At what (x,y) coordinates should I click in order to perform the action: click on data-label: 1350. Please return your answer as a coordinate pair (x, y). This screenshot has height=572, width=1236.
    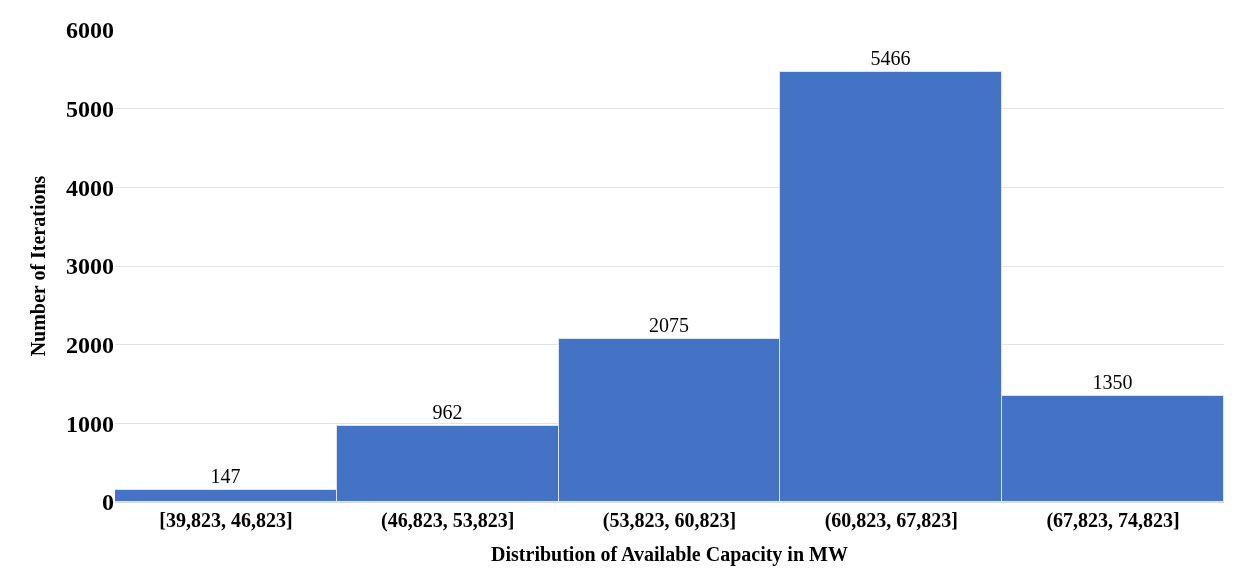
    Looking at the image, I should click on (1112, 381).